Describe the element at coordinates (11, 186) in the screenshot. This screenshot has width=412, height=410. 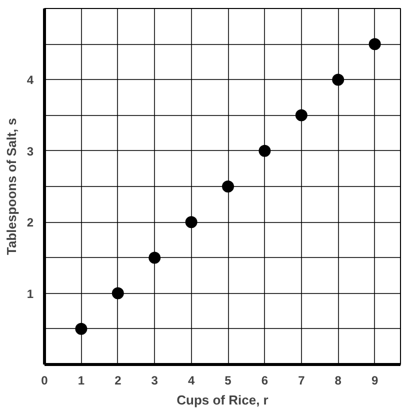
I see `y-axis-title: Tablespoons of Salt, s` at that location.